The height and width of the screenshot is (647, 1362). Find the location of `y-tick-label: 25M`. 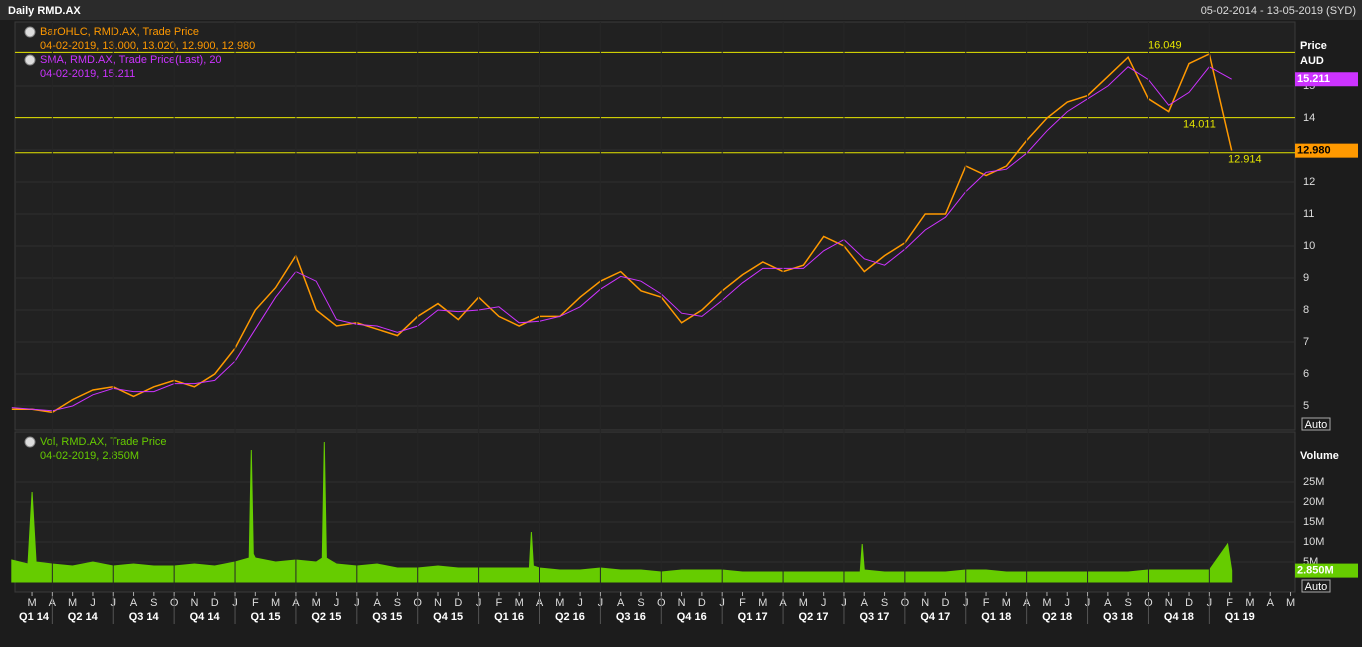

y-tick-label: 25M is located at coordinates (1313, 482).